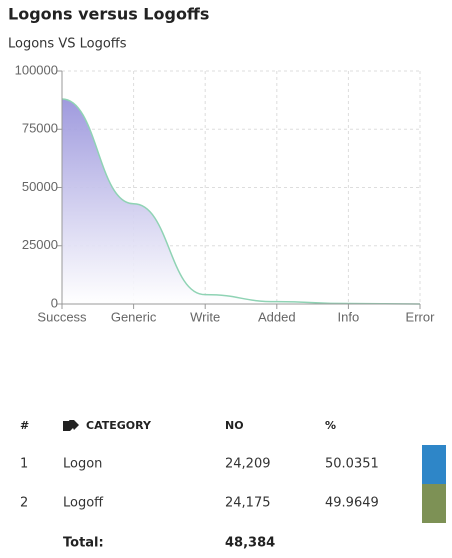  I want to click on y-tick-label: 25000, so click(40, 244).